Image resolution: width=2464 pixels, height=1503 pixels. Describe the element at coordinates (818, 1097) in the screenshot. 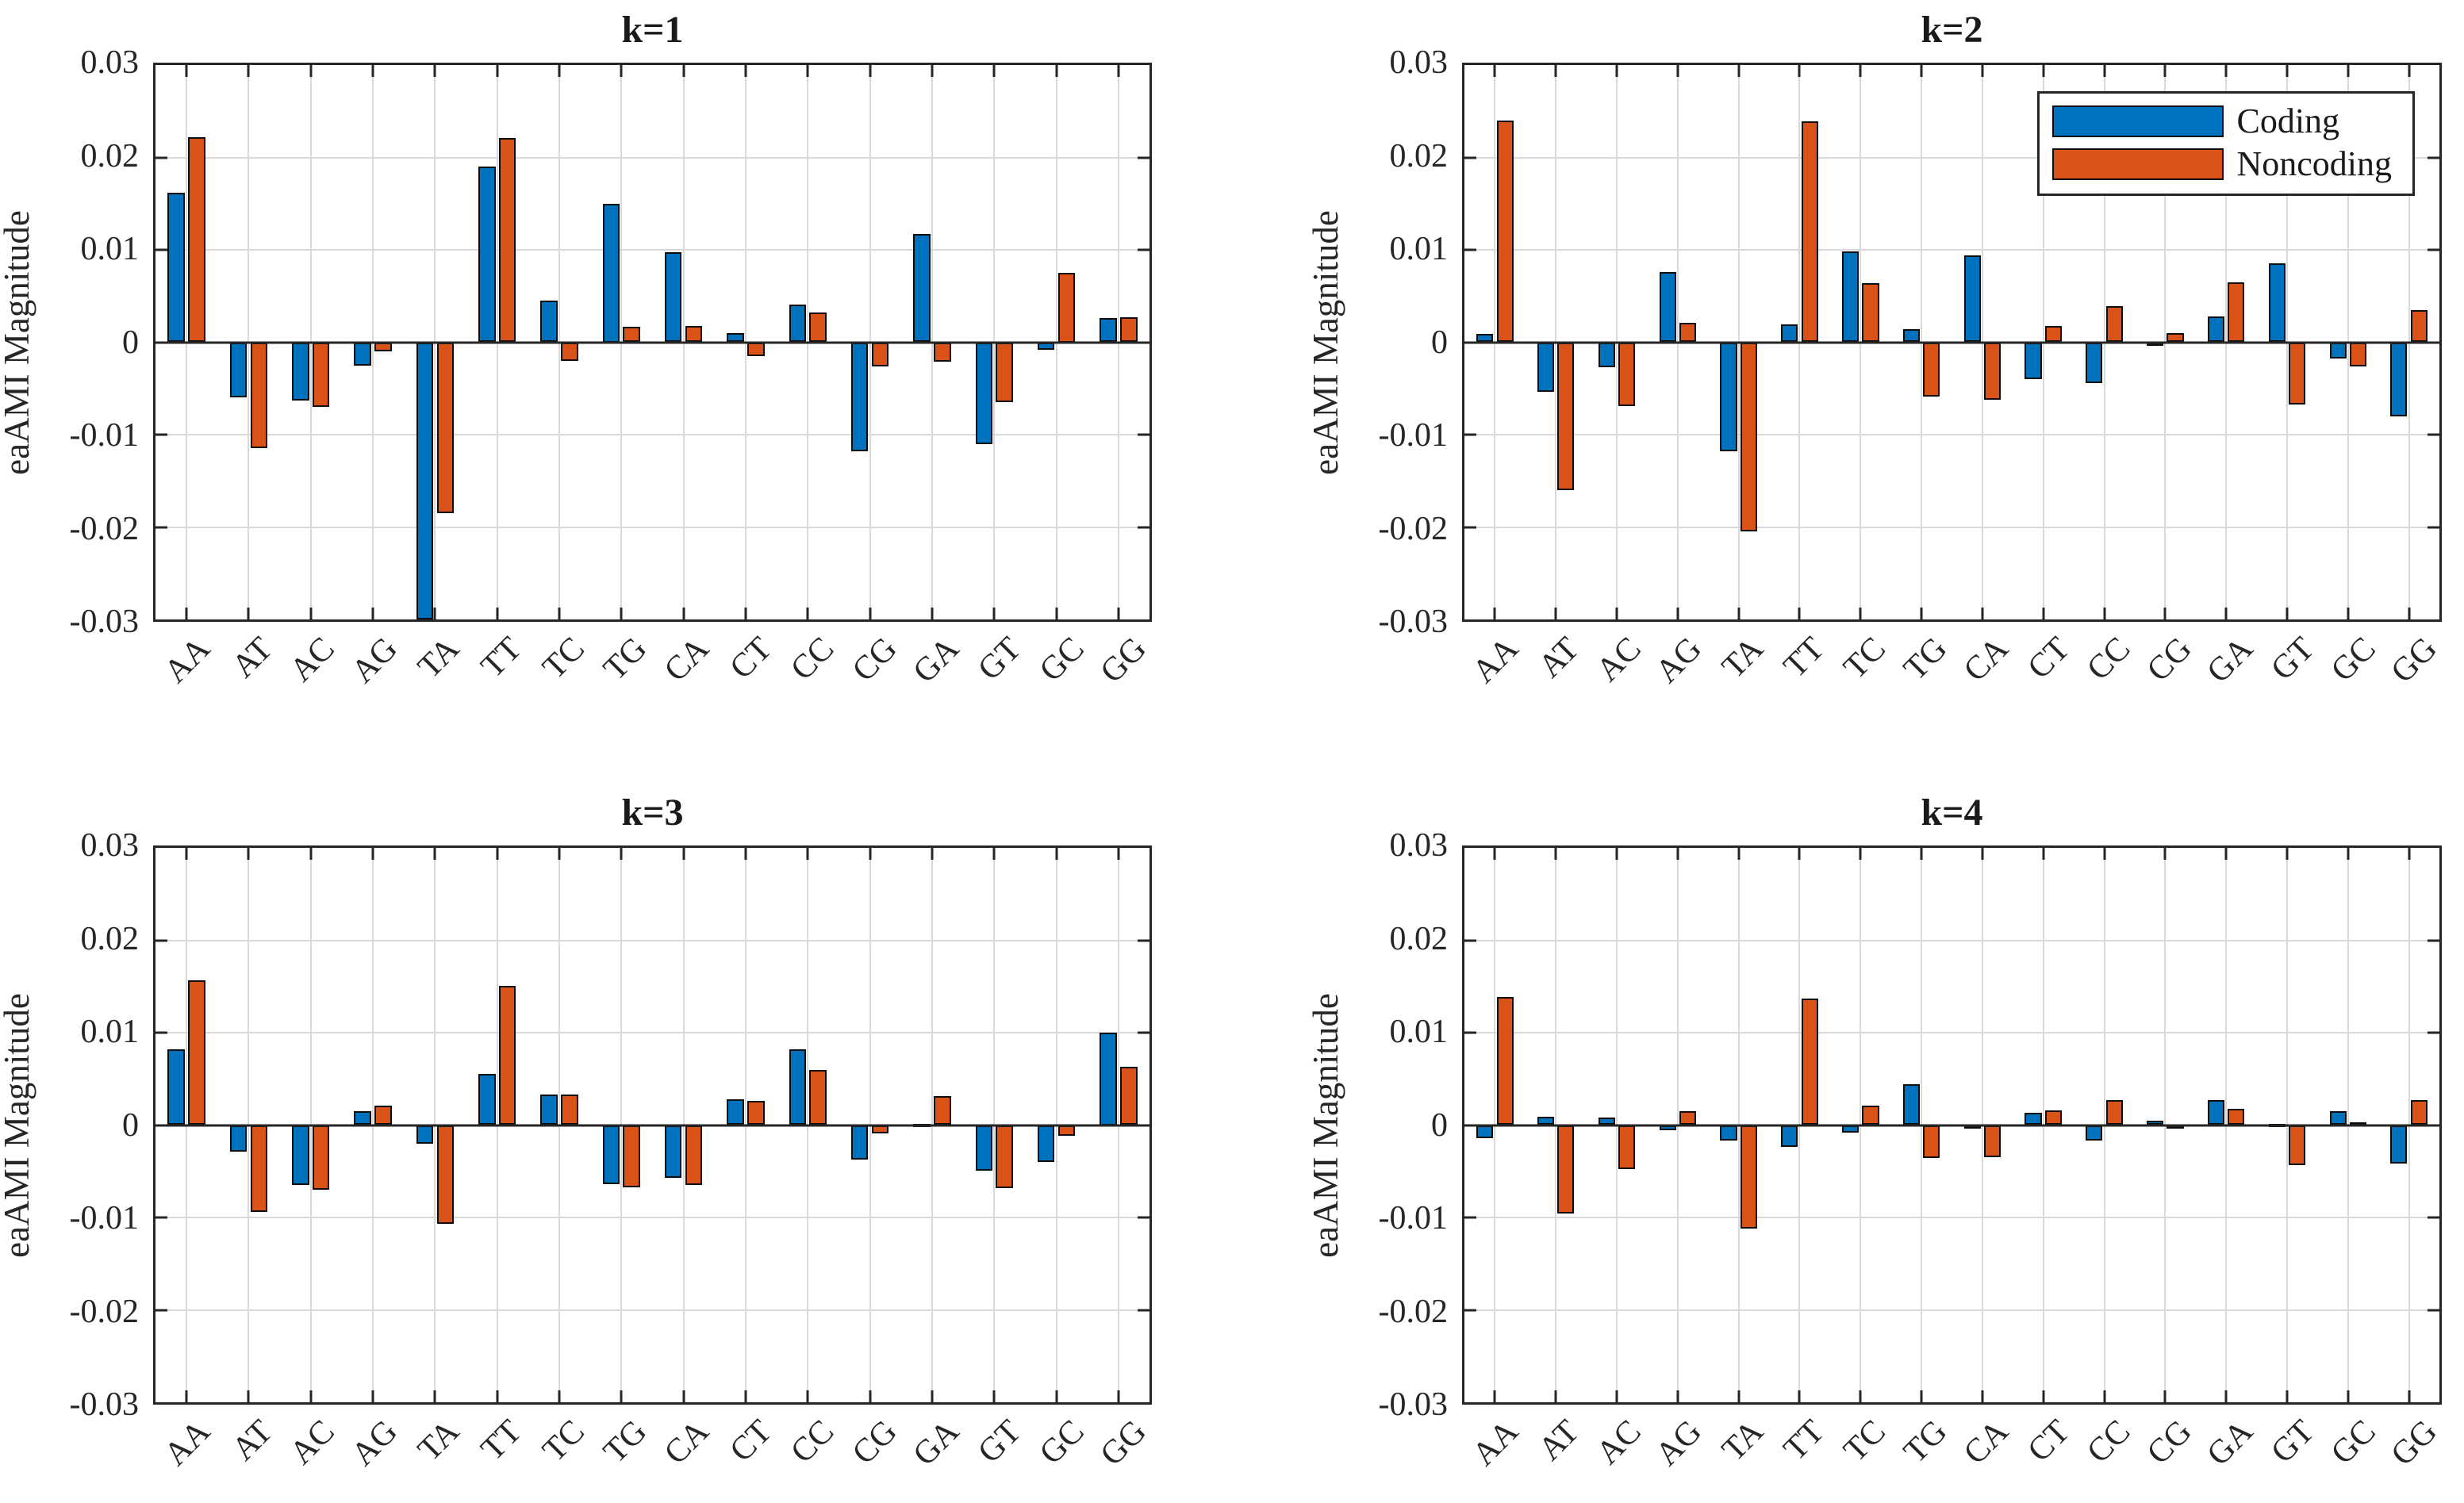

I see `bar-noncoding-CC` at that location.